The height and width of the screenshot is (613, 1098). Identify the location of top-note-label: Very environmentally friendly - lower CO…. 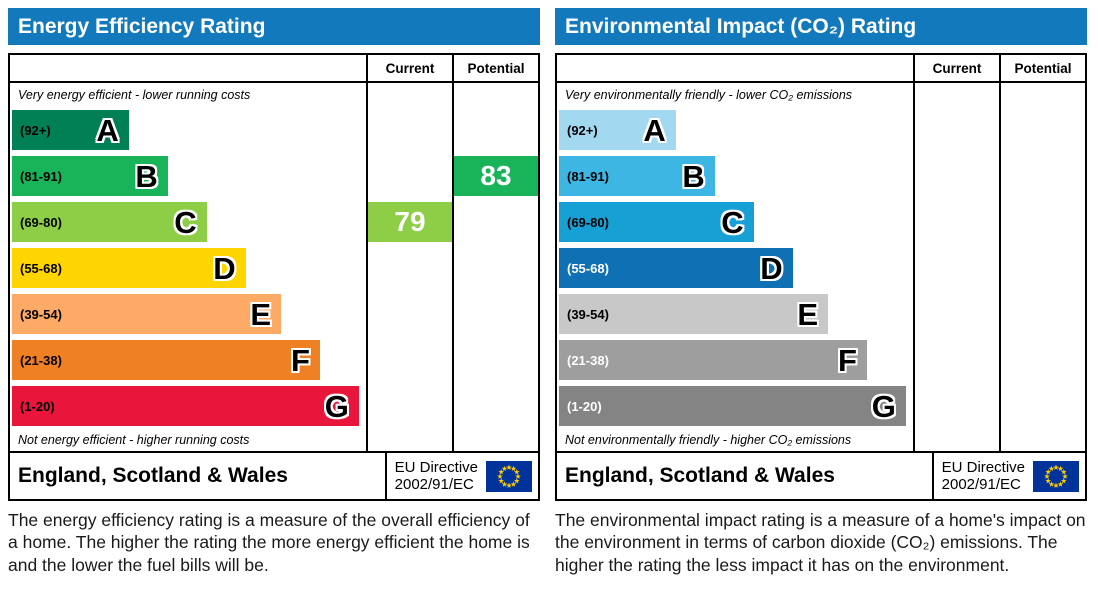
(709, 95).